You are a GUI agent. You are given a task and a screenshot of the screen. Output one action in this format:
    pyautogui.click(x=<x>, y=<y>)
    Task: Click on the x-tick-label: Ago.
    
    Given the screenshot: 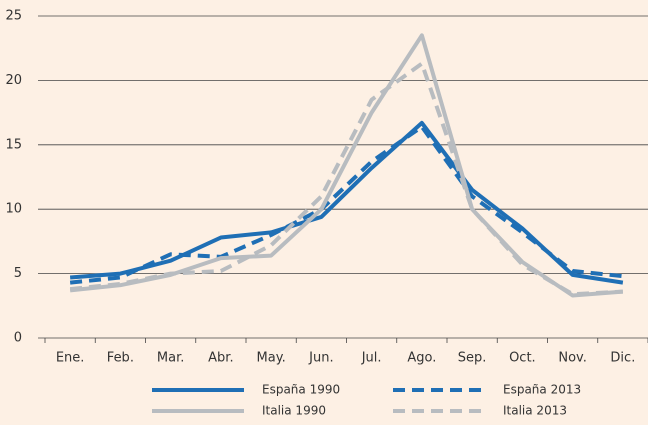 What is the action you would take?
    pyautogui.click(x=421, y=358)
    